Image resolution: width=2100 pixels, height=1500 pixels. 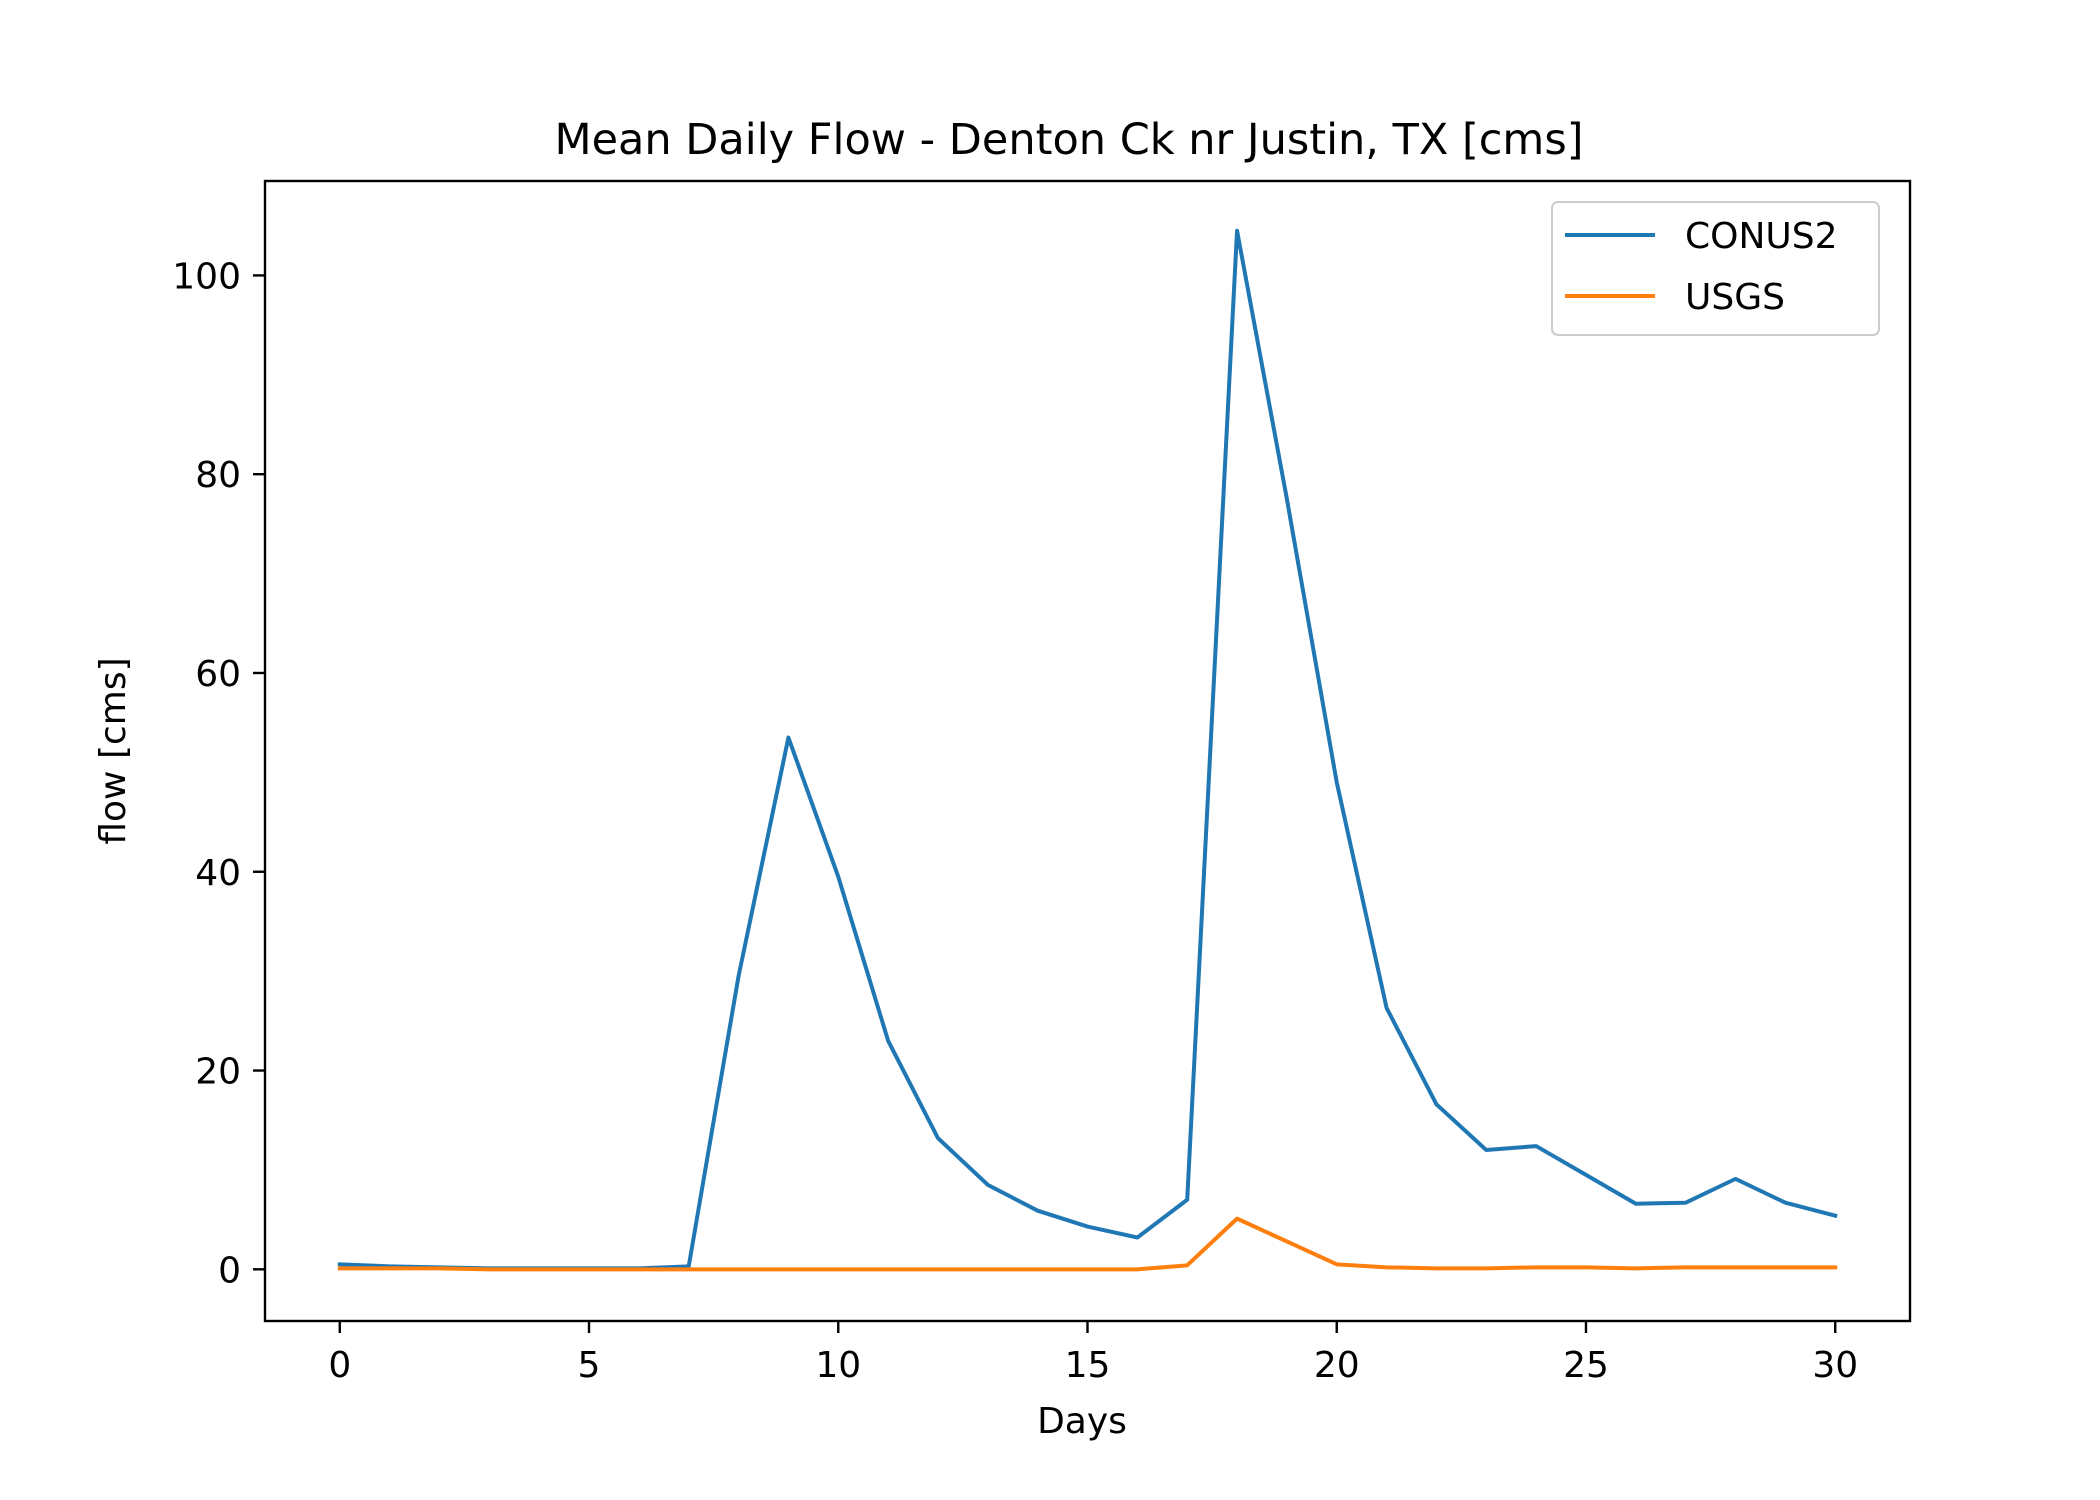 What do you see at coordinates (206, 276) in the screenshot?
I see `y-tick-label: 100` at bounding box center [206, 276].